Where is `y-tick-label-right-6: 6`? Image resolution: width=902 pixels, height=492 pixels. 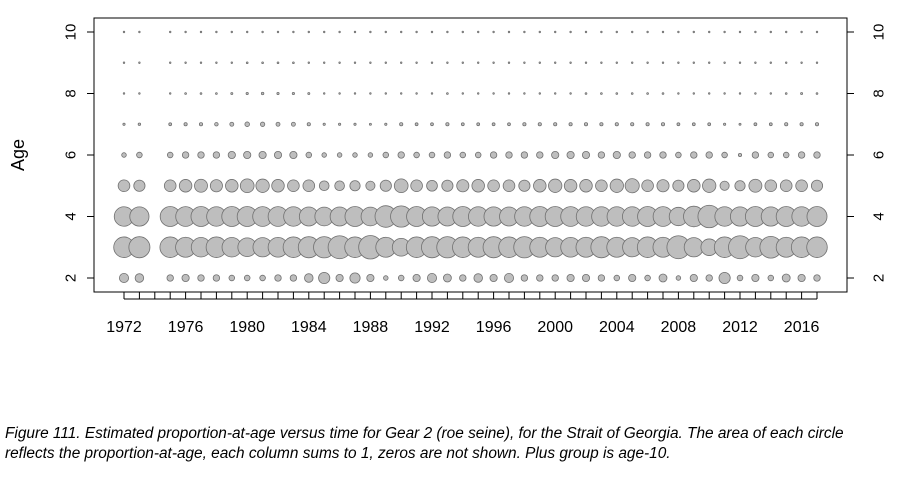 y-tick-label-right-6: 6 is located at coordinates (878, 155).